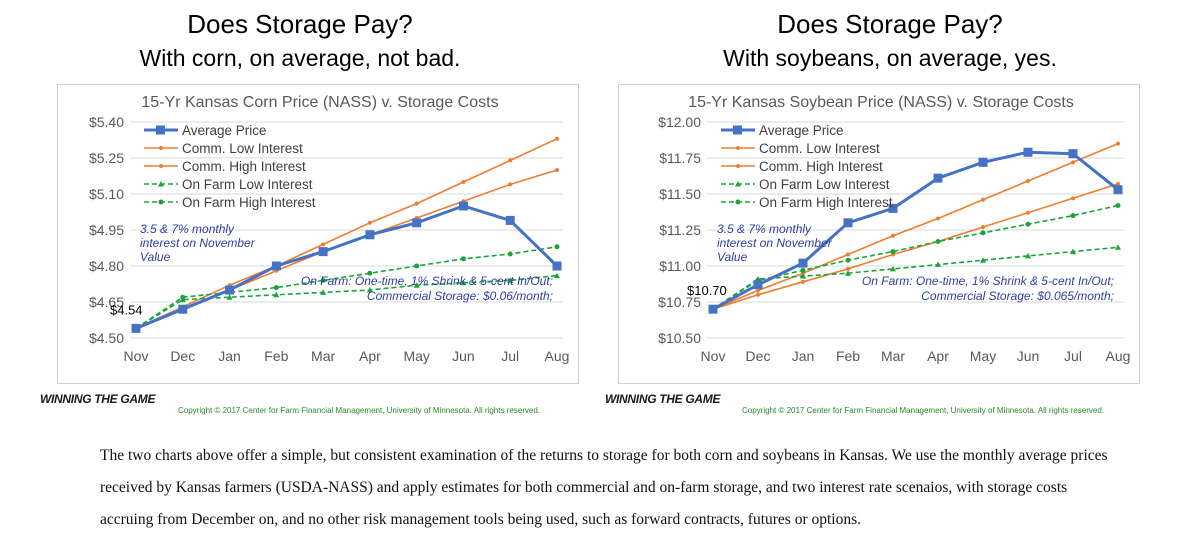  Describe the element at coordinates (803, 356) in the screenshot. I see `x-tick-label: Jan` at that location.